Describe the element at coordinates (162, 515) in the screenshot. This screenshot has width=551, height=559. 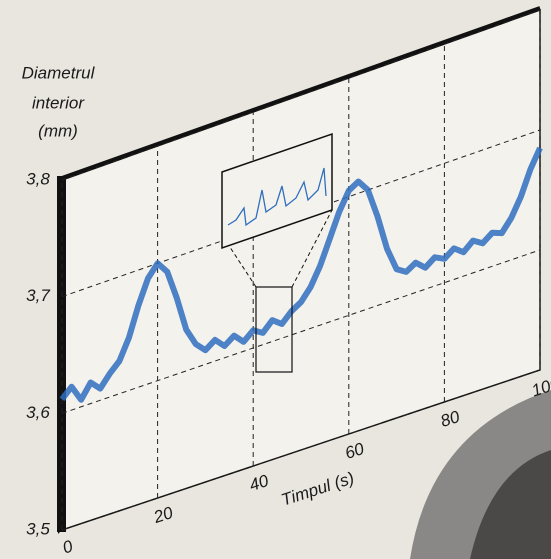
I see `x-tick-label: 20` at that location.